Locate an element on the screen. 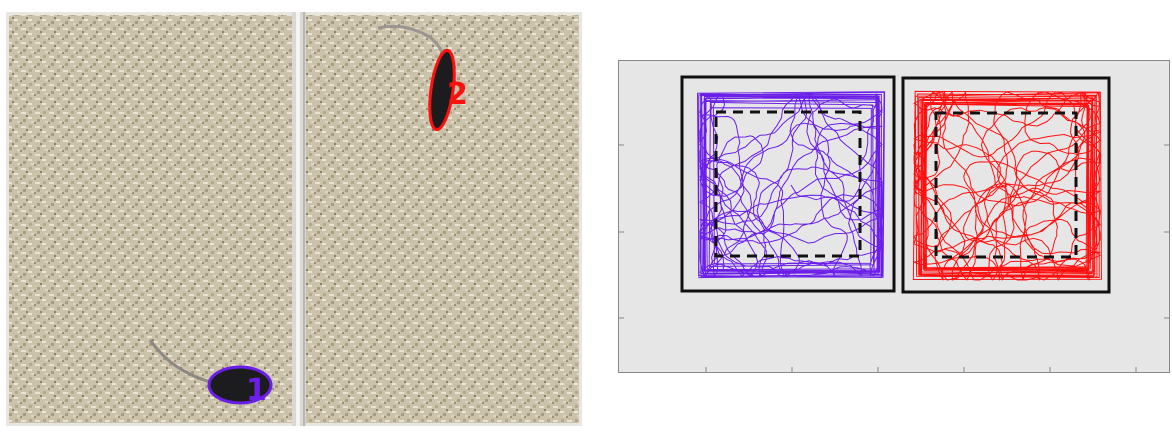 This screenshot has height=433, width=1172. arena-2-center-zone is located at coordinates (1006, 185).